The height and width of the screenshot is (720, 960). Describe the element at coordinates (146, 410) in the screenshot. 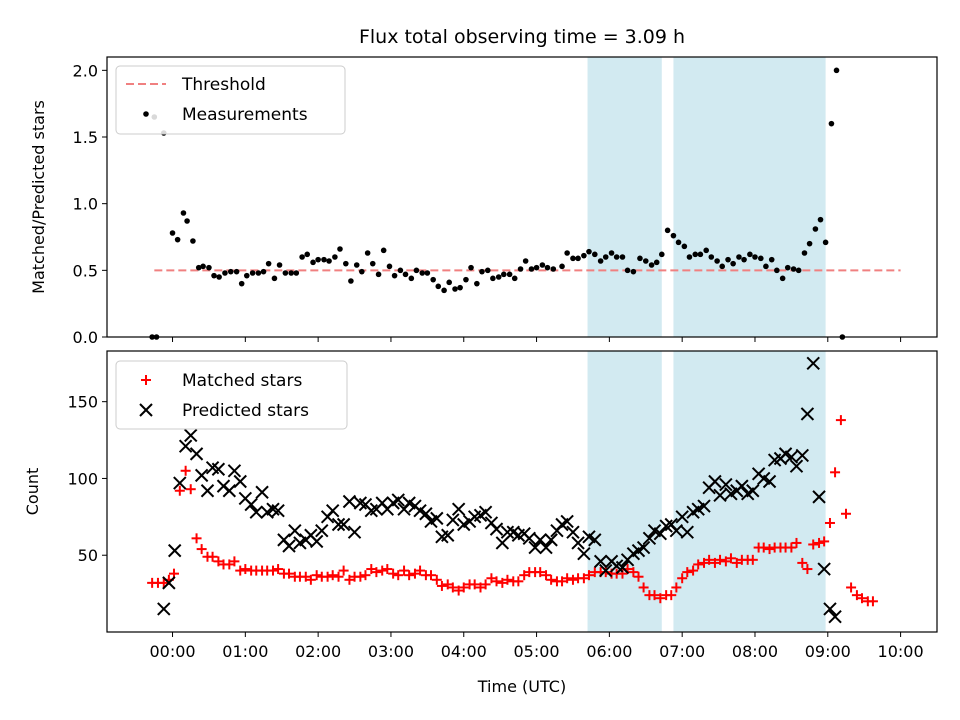

I see `legend-predicted-swatch` at that location.